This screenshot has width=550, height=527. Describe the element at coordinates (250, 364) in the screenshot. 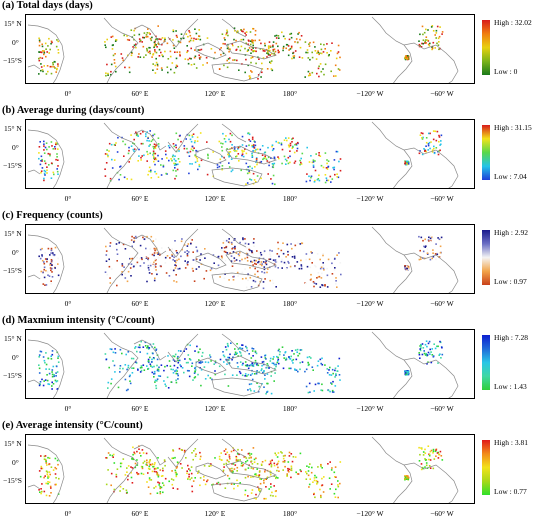

I see `map-frame` at that location.